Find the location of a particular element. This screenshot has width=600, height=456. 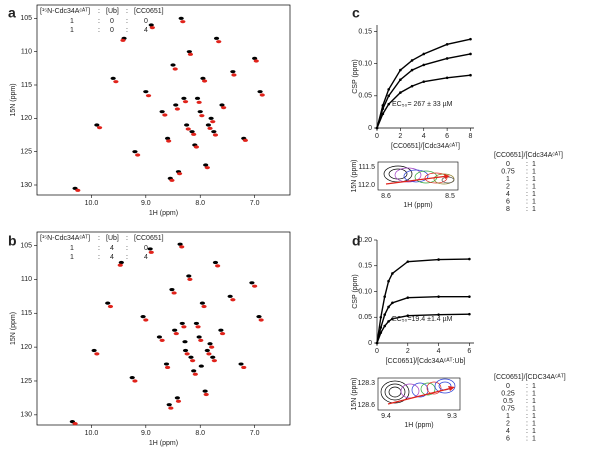

x-axis-label: [CC0651]/[Cdc34Aᶜᴬᵀ] is located at coordinates (425, 146).